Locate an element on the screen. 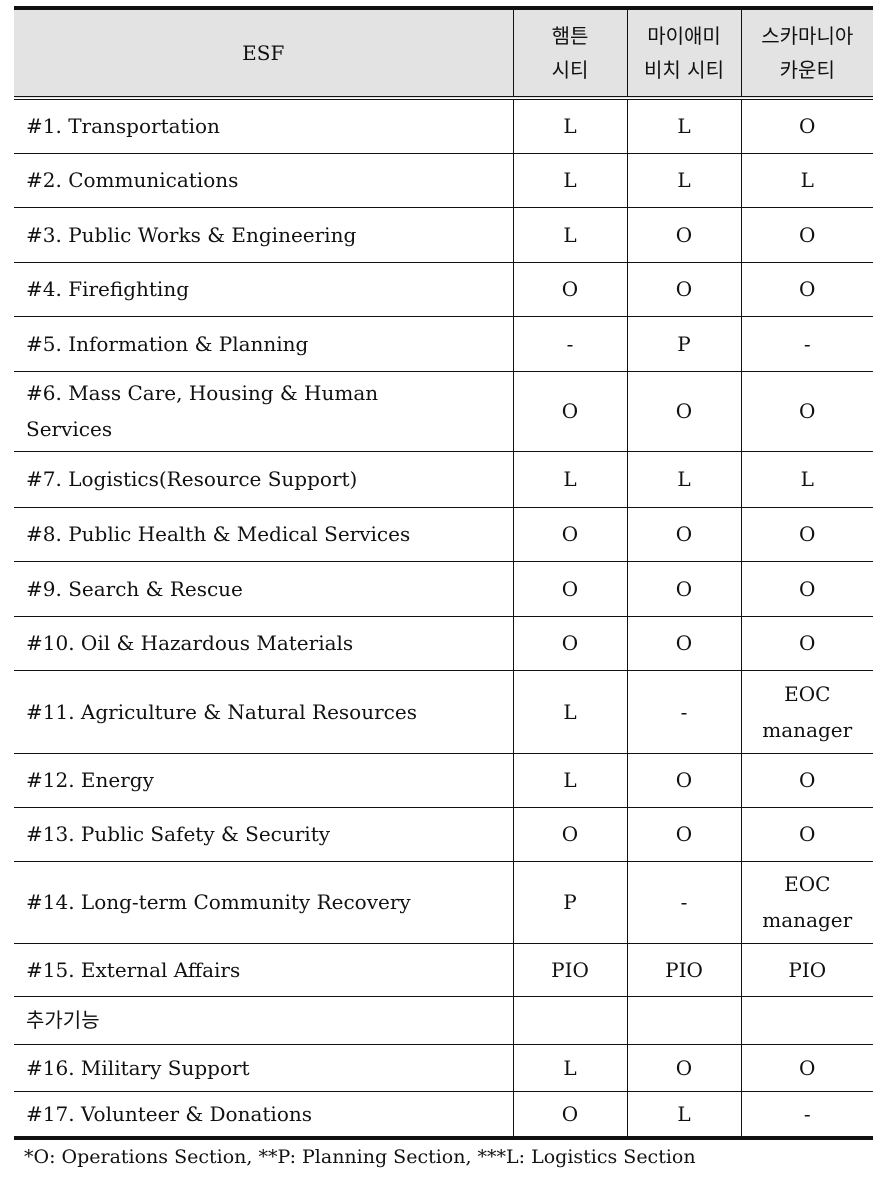 Image resolution: width=881 pixels, height=1179 pixels. esf-cell: #3. Public Works & Engineering is located at coordinates (191, 234).